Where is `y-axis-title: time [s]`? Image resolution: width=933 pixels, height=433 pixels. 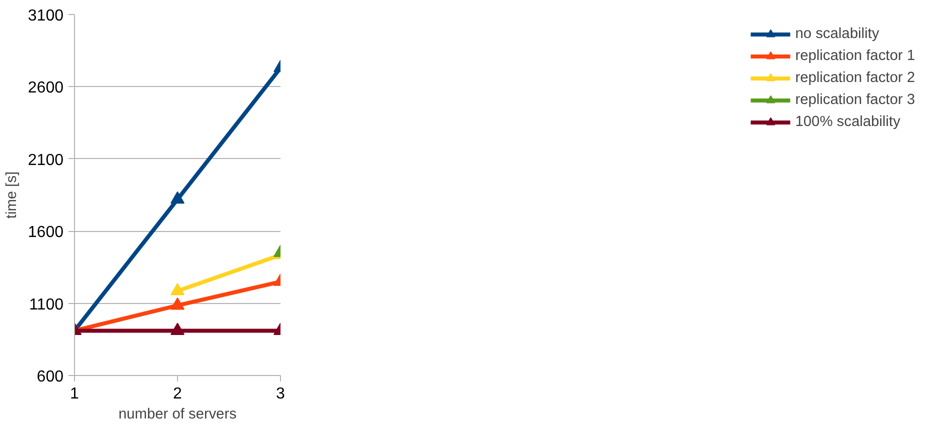
y-axis-title: time [s] is located at coordinates (12, 195).